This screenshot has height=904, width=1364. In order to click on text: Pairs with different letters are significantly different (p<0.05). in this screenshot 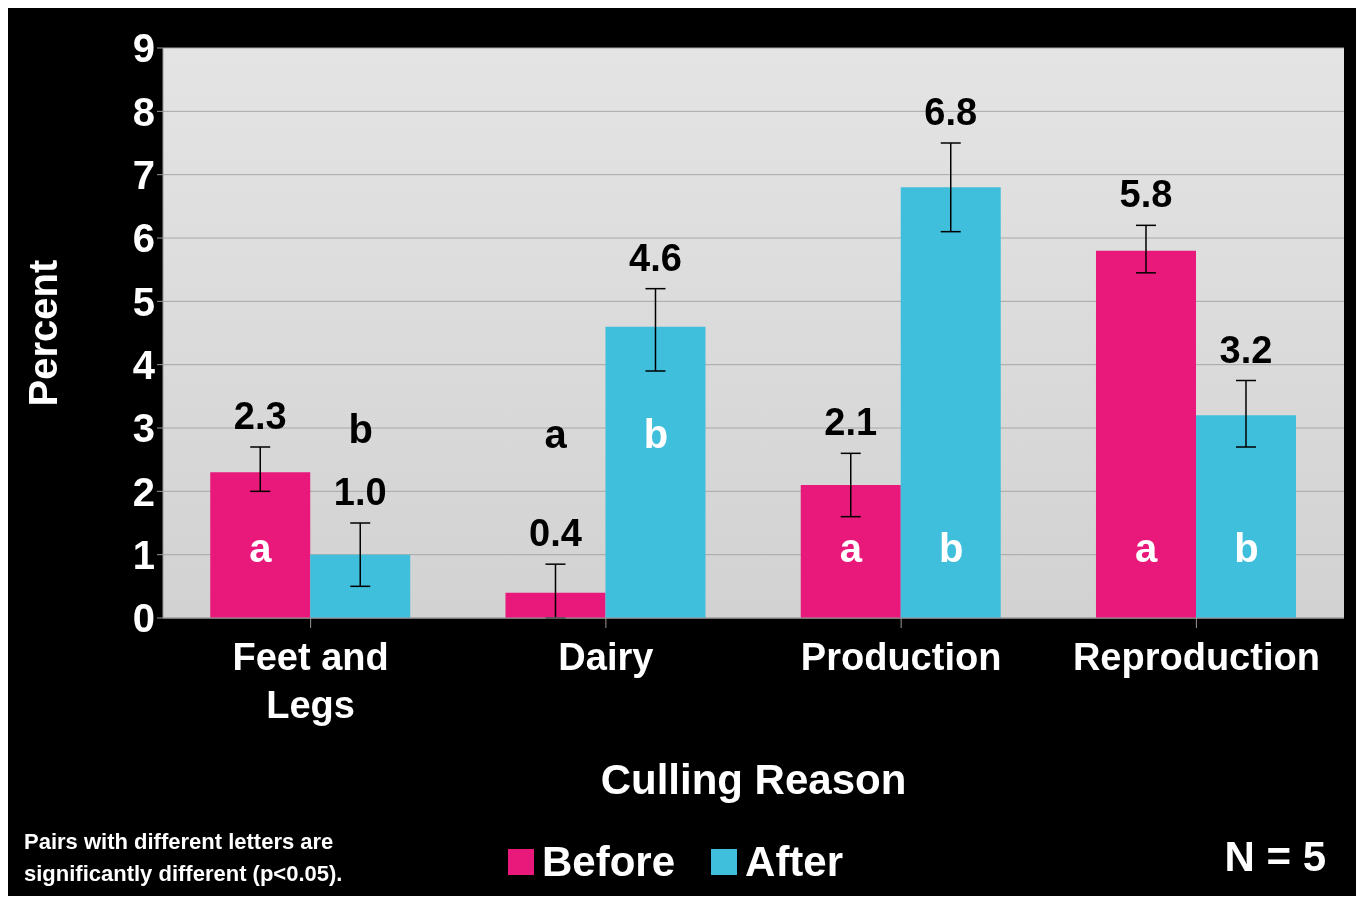, I will do `click(184, 858)`.